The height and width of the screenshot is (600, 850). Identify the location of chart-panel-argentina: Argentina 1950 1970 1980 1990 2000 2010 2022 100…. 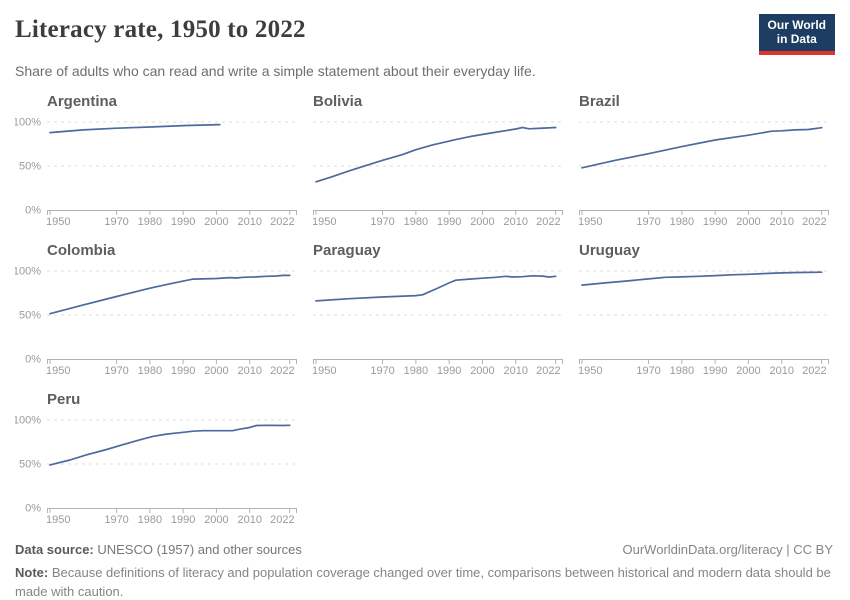
(156, 160).